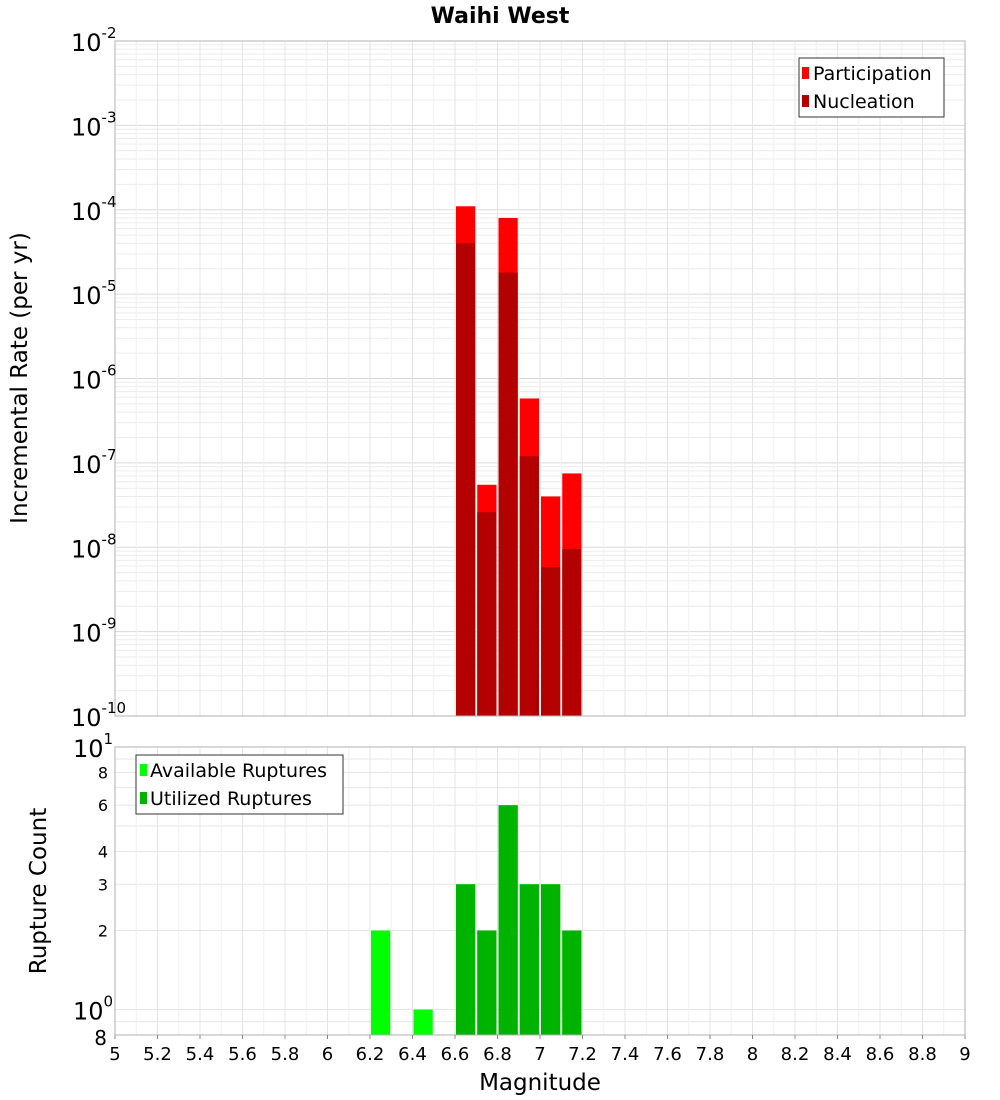 Image resolution: width=1000 pixels, height=1100 pixels. What do you see at coordinates (103, 805) in the screenshot?
I see `count-y-tick-label: 6` at bounding box center [103, 805].